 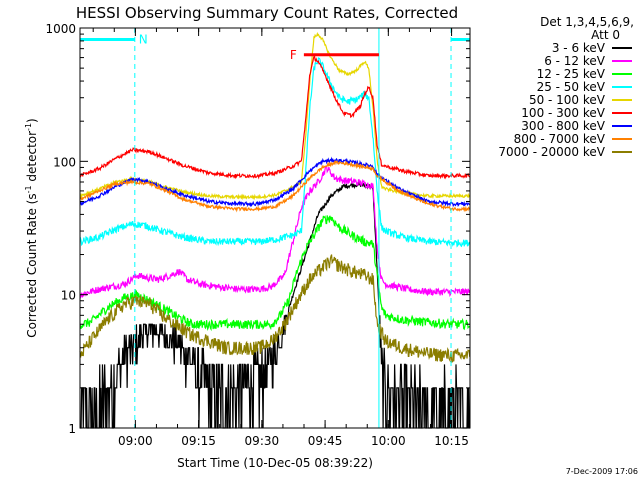 What do you see at coordinates (262, 441) in the screenshot?
I see `x-tick-label: 09:30` at bounding box center [262, 441].